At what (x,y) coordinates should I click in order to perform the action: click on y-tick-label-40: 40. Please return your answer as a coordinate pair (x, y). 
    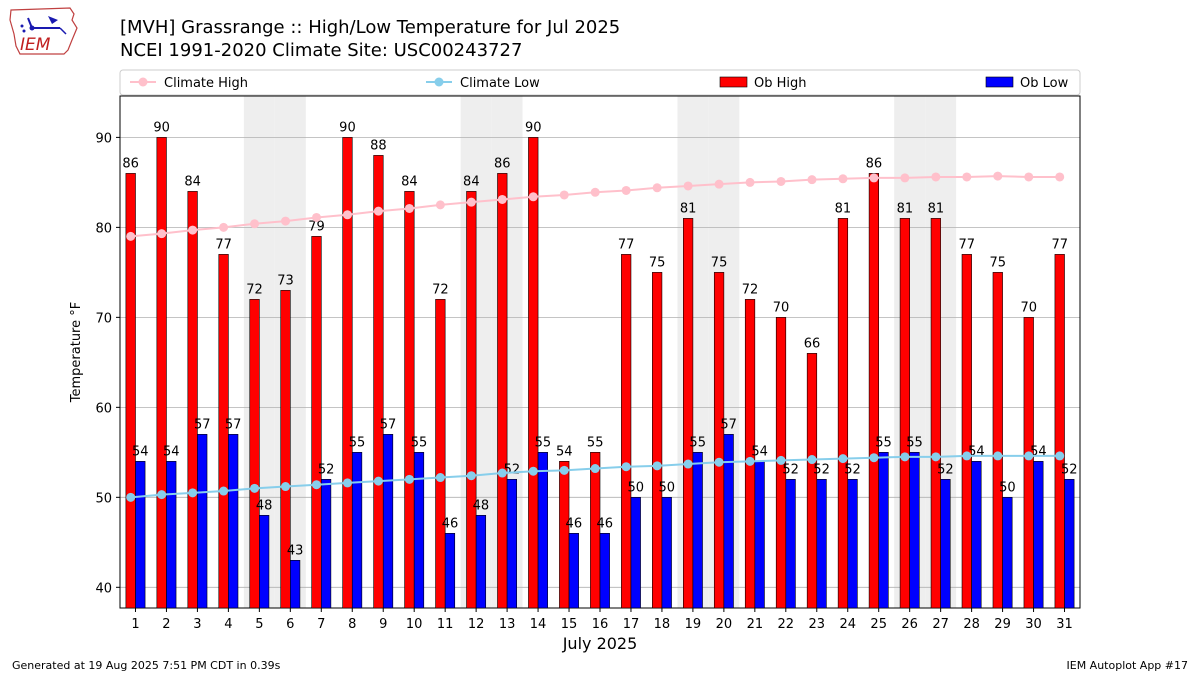
    Looking at the image, I should click on (103, 588).